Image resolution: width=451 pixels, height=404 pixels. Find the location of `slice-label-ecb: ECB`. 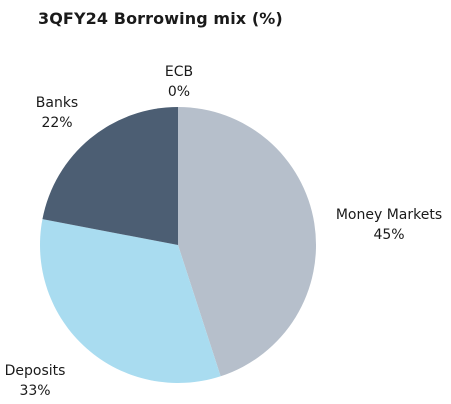

slice-label-ecb: ECB is located at coordinates (179, 72).